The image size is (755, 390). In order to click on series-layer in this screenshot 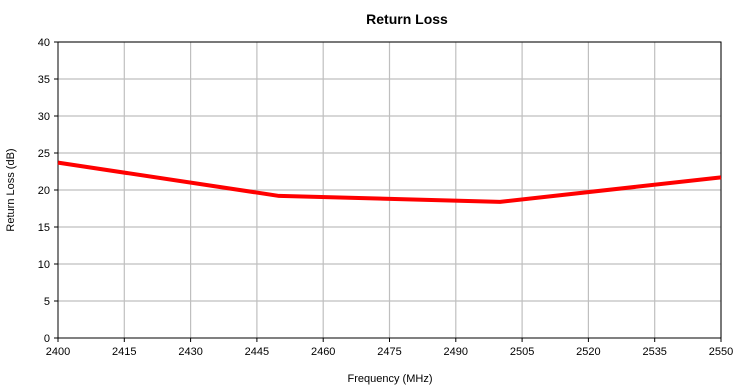, I will do `click(389, 182)`.